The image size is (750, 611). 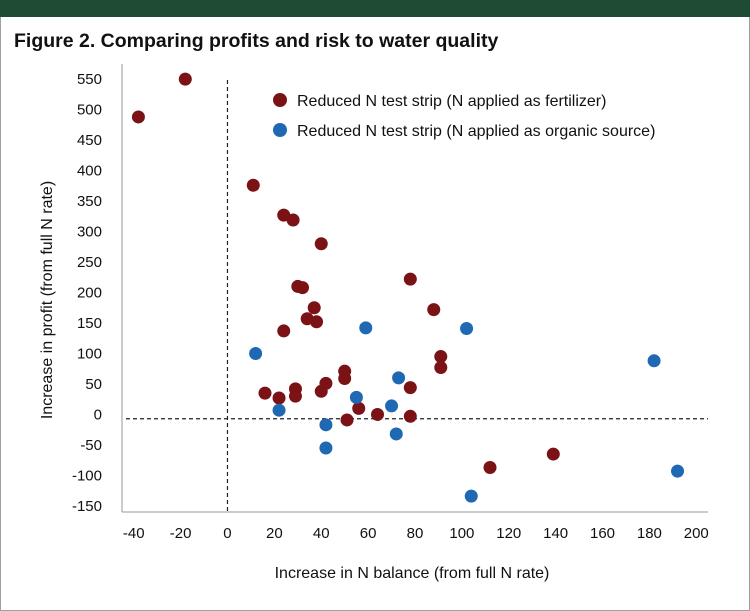 I want to click on y-tick-label: 50, so click(x=93, y=384).